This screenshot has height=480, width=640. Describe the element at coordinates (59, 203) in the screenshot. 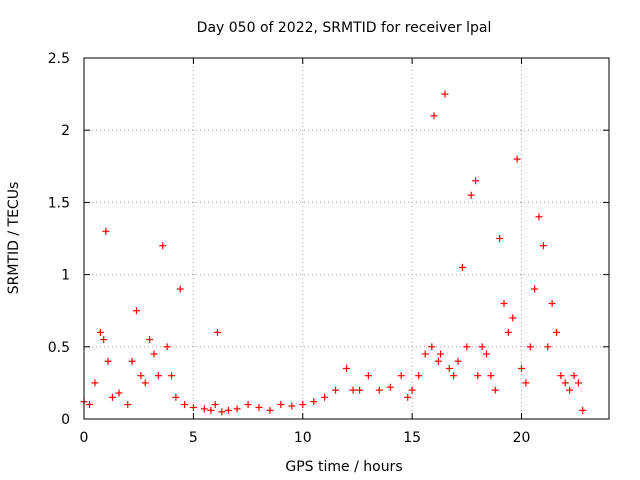

I see `y-tick-label: 1.5` at that location.